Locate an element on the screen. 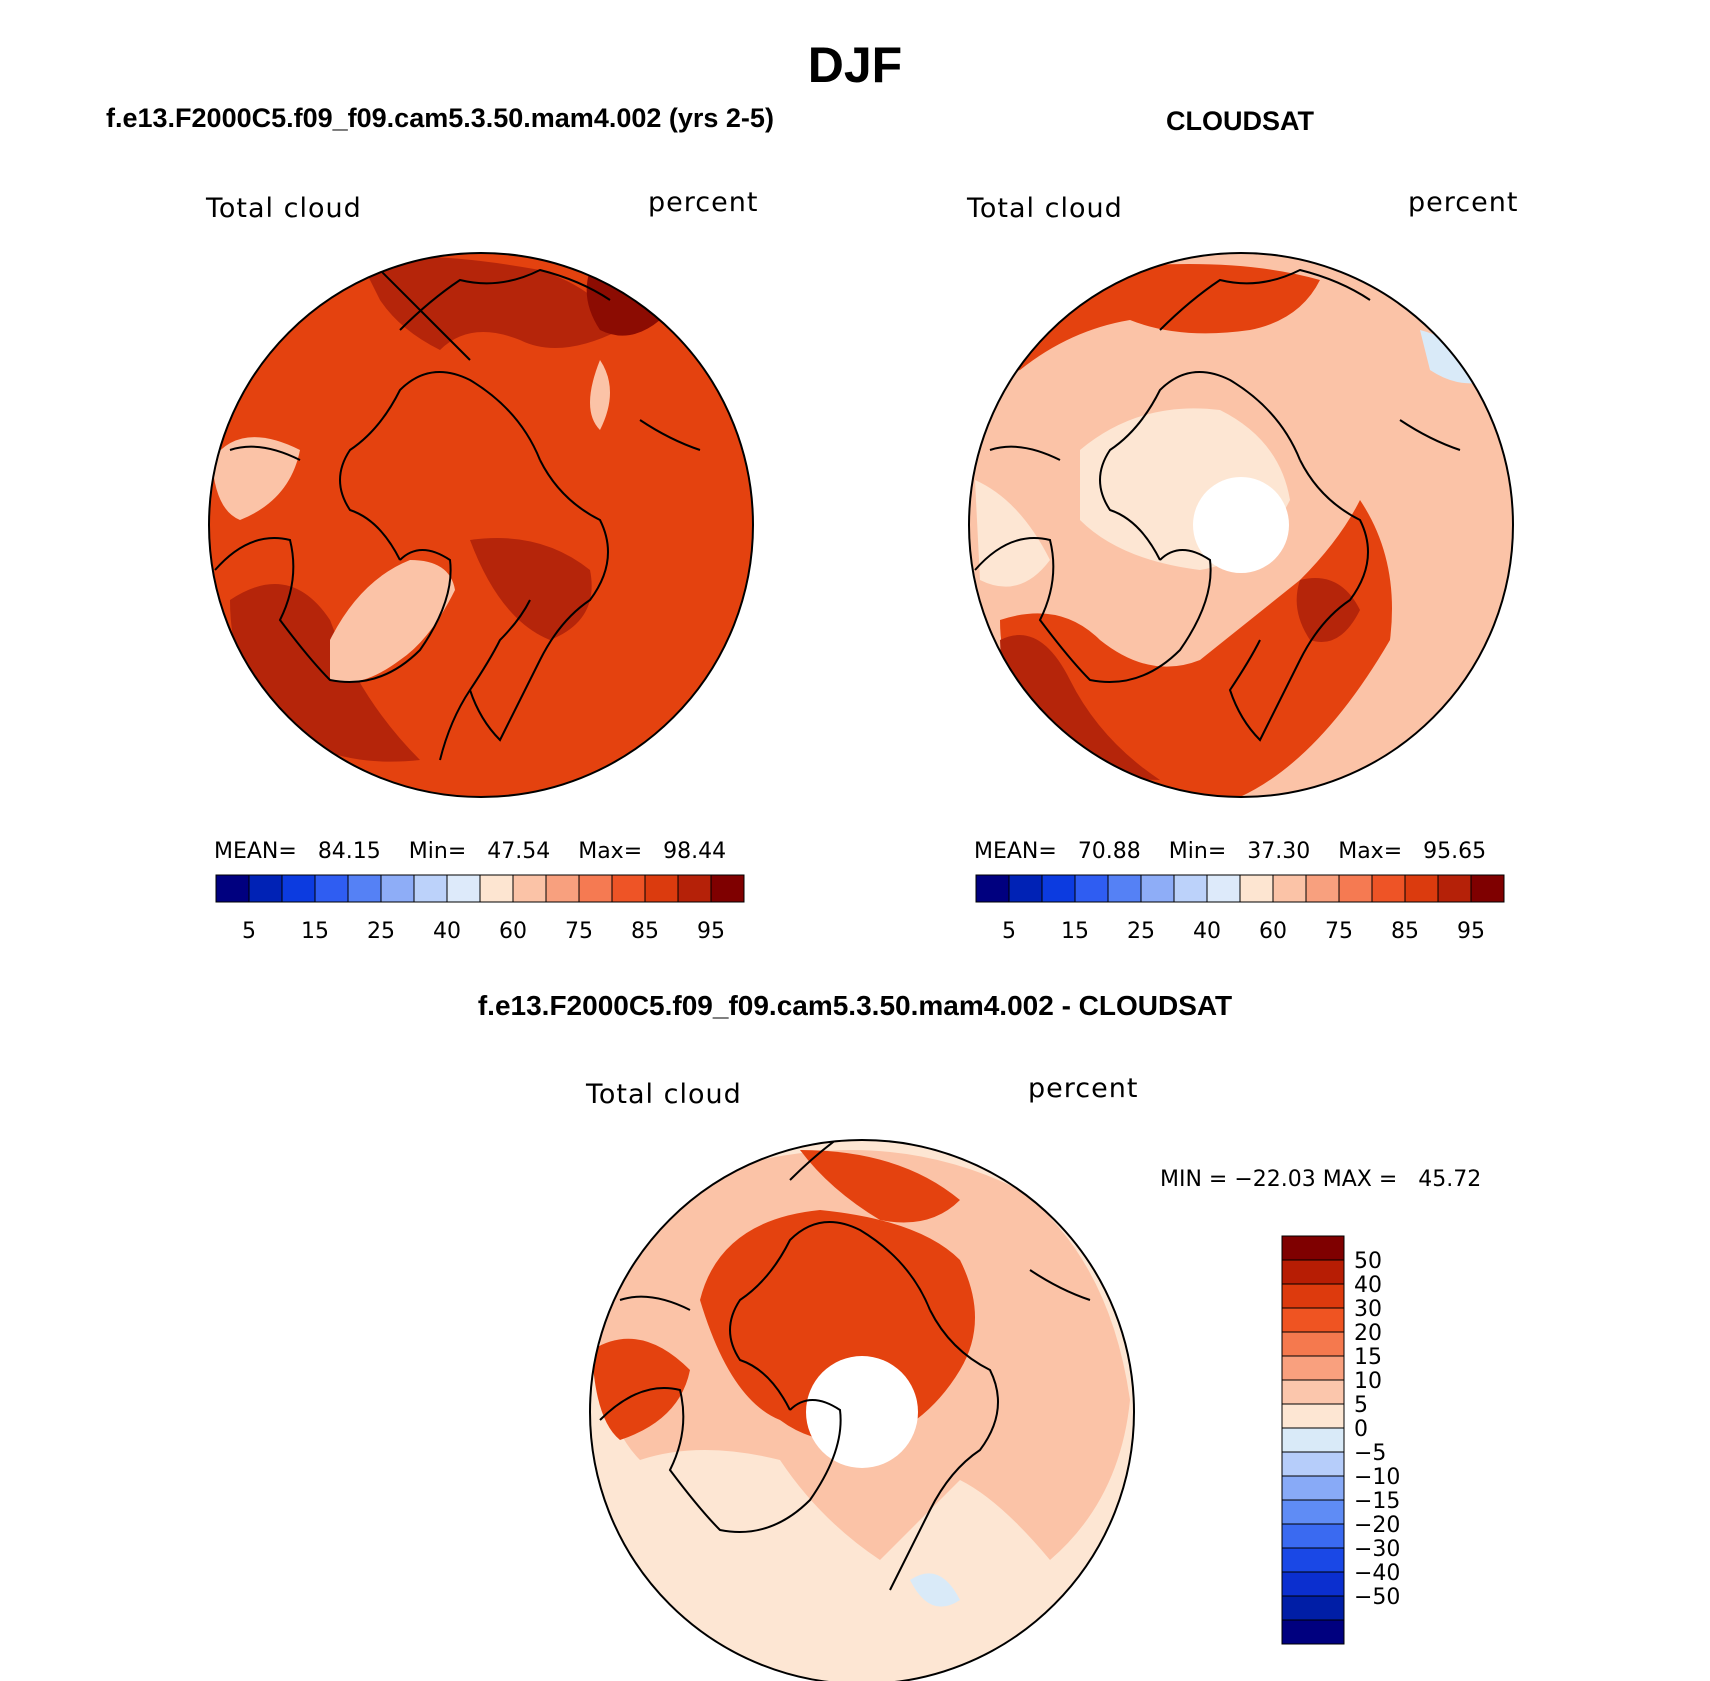 The height and width of the screenshot is (1681, 1710). panel-3-colorbar-tick-label: 15 is located at coordinates (1368, 1357).